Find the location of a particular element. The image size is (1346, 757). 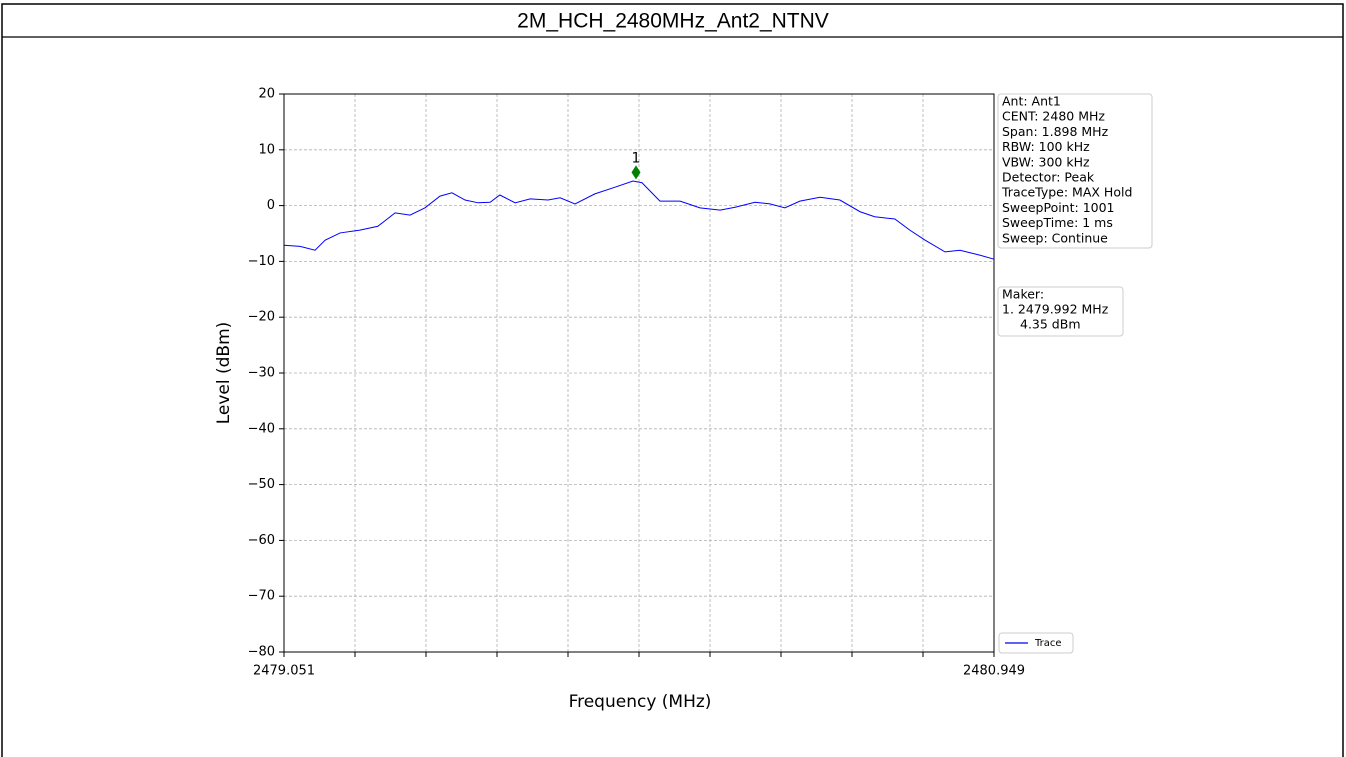

y-tick-label: 20 is located at coordinates (266, 94).